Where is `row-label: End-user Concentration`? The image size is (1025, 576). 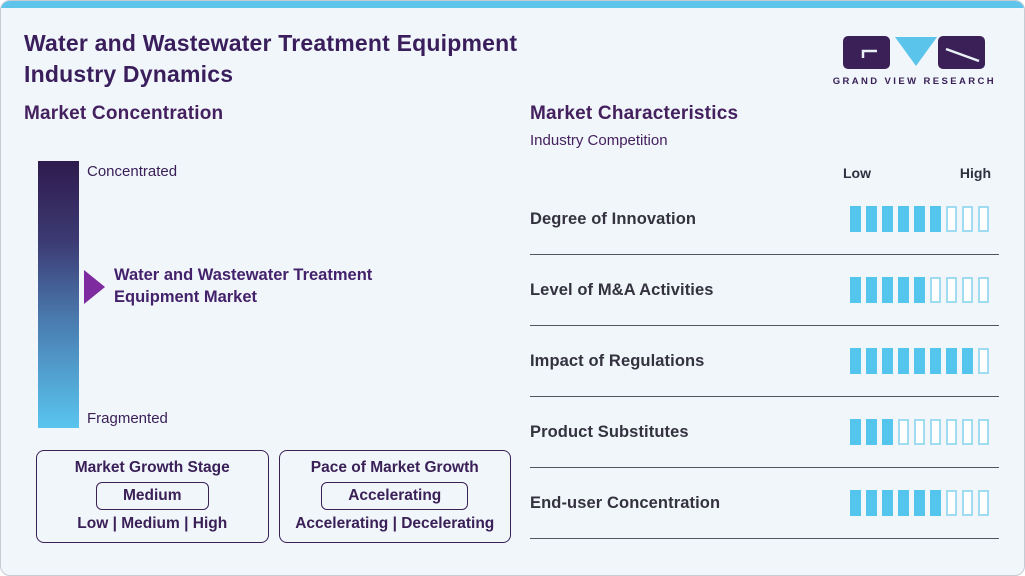 row-label: End-user Concentration is located at coordinates (625, 502).